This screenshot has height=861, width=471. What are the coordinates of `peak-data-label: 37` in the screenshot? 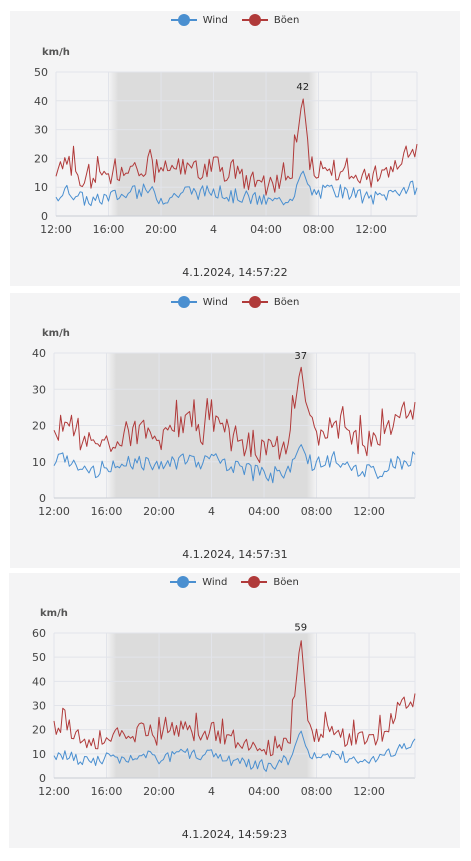 It's located at (300, 356).